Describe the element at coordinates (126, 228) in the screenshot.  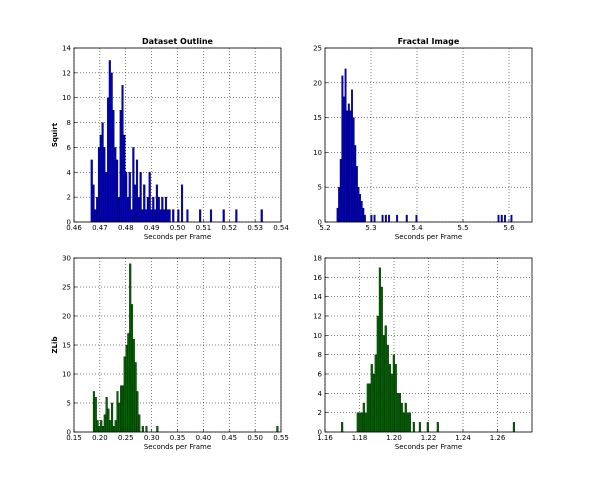
I see `x-tick-label: 0.48` at that location.